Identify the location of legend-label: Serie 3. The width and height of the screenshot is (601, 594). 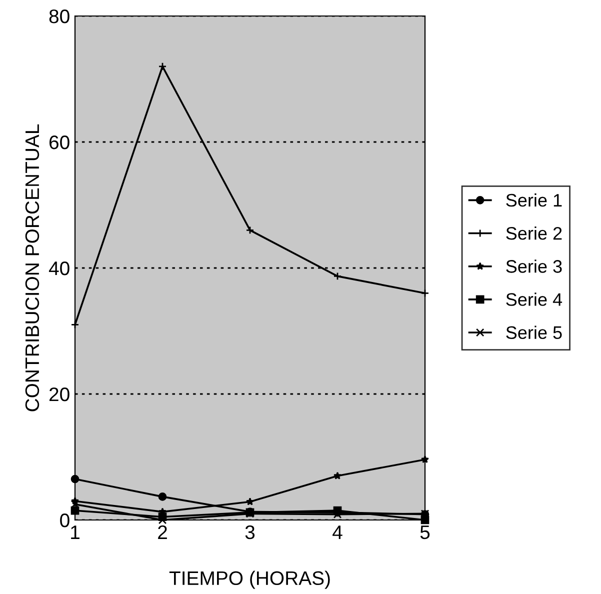
(534, 266).